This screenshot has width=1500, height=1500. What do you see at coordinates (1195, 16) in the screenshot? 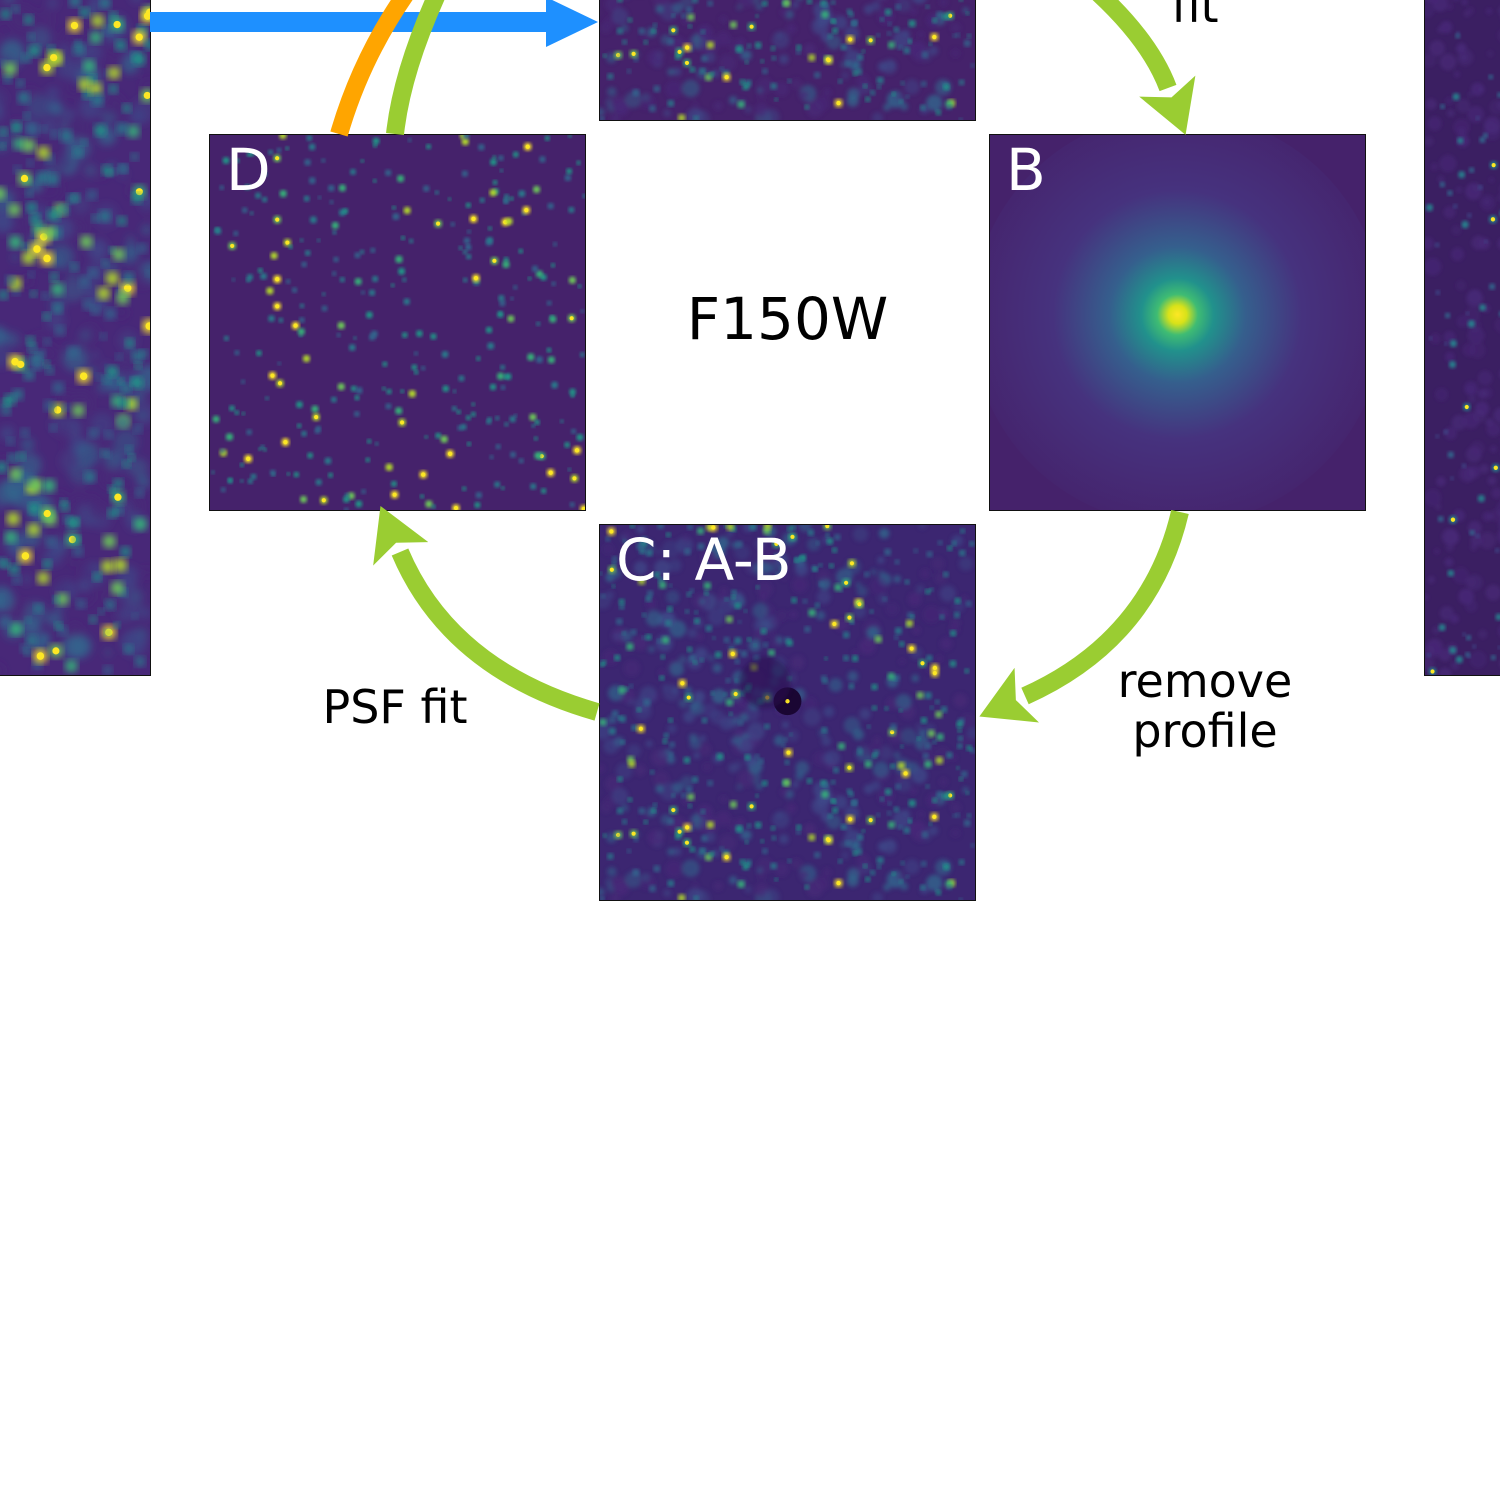
I see `caption-fit: fit` at bounding box center [1195, 16].